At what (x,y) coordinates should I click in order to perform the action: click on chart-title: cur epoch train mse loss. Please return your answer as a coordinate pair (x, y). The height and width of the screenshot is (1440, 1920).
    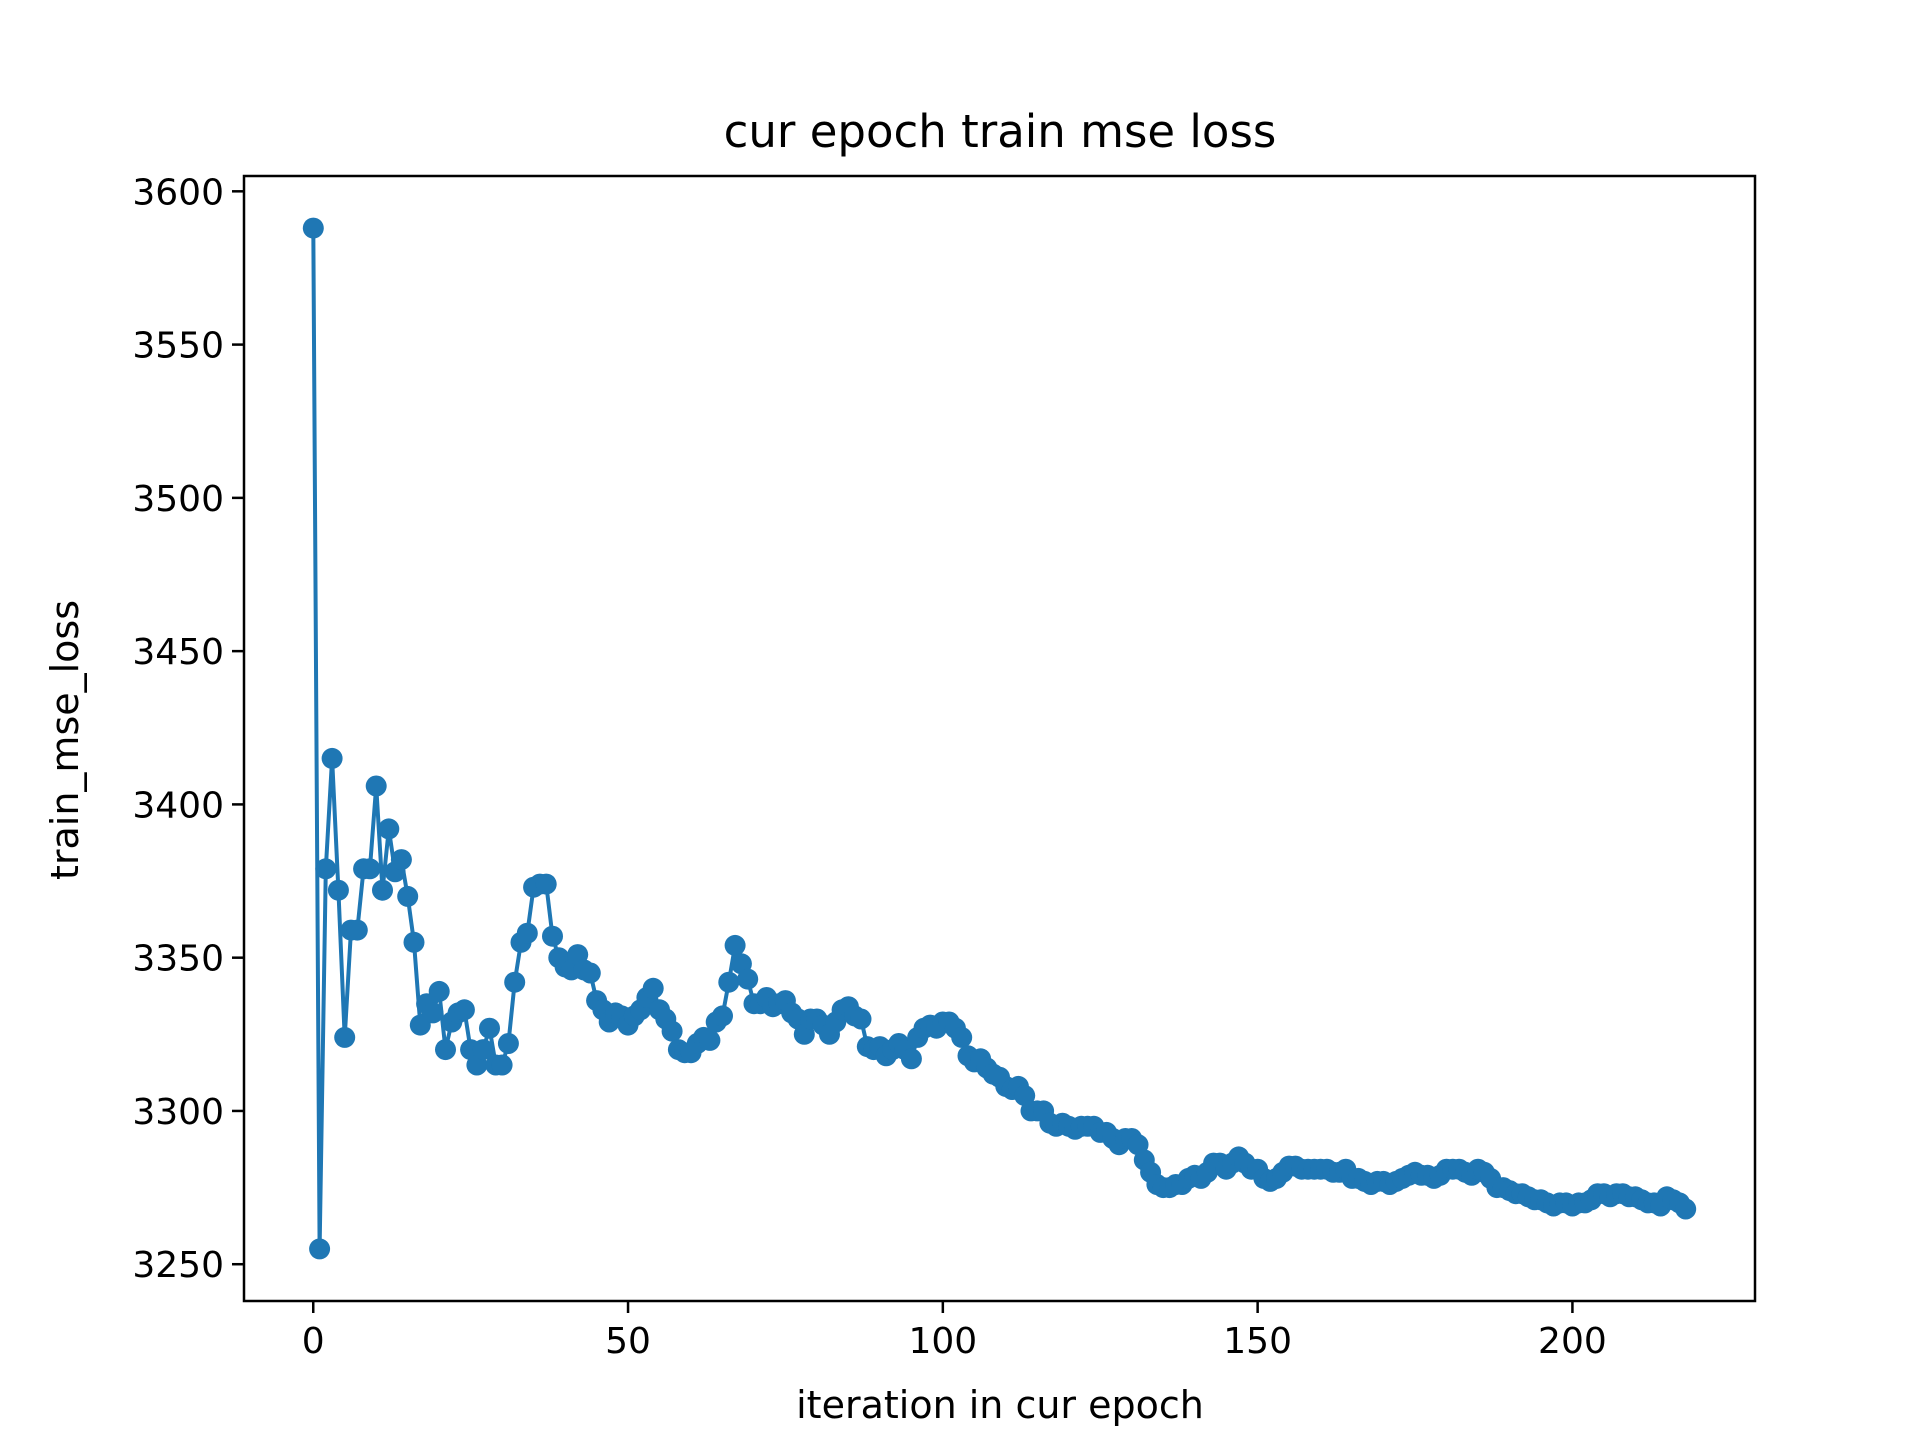
    Looking at the image, I should click on (1000, 131).